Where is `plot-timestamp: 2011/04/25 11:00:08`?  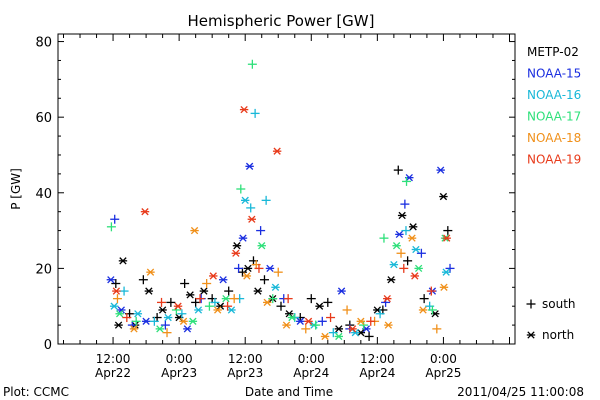
plot-timestamp: 2011/04/25 11:00:08 is located at coordinates (520, 392).